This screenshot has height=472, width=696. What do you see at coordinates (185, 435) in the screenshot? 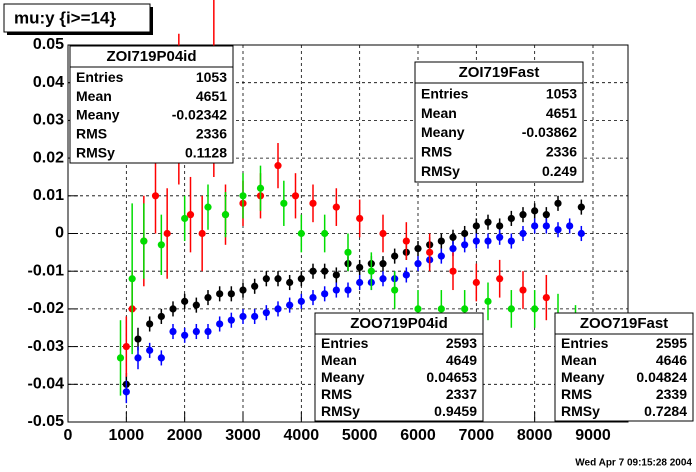
I see `x-tick-label: 2000` at bounding box center [185, 435].